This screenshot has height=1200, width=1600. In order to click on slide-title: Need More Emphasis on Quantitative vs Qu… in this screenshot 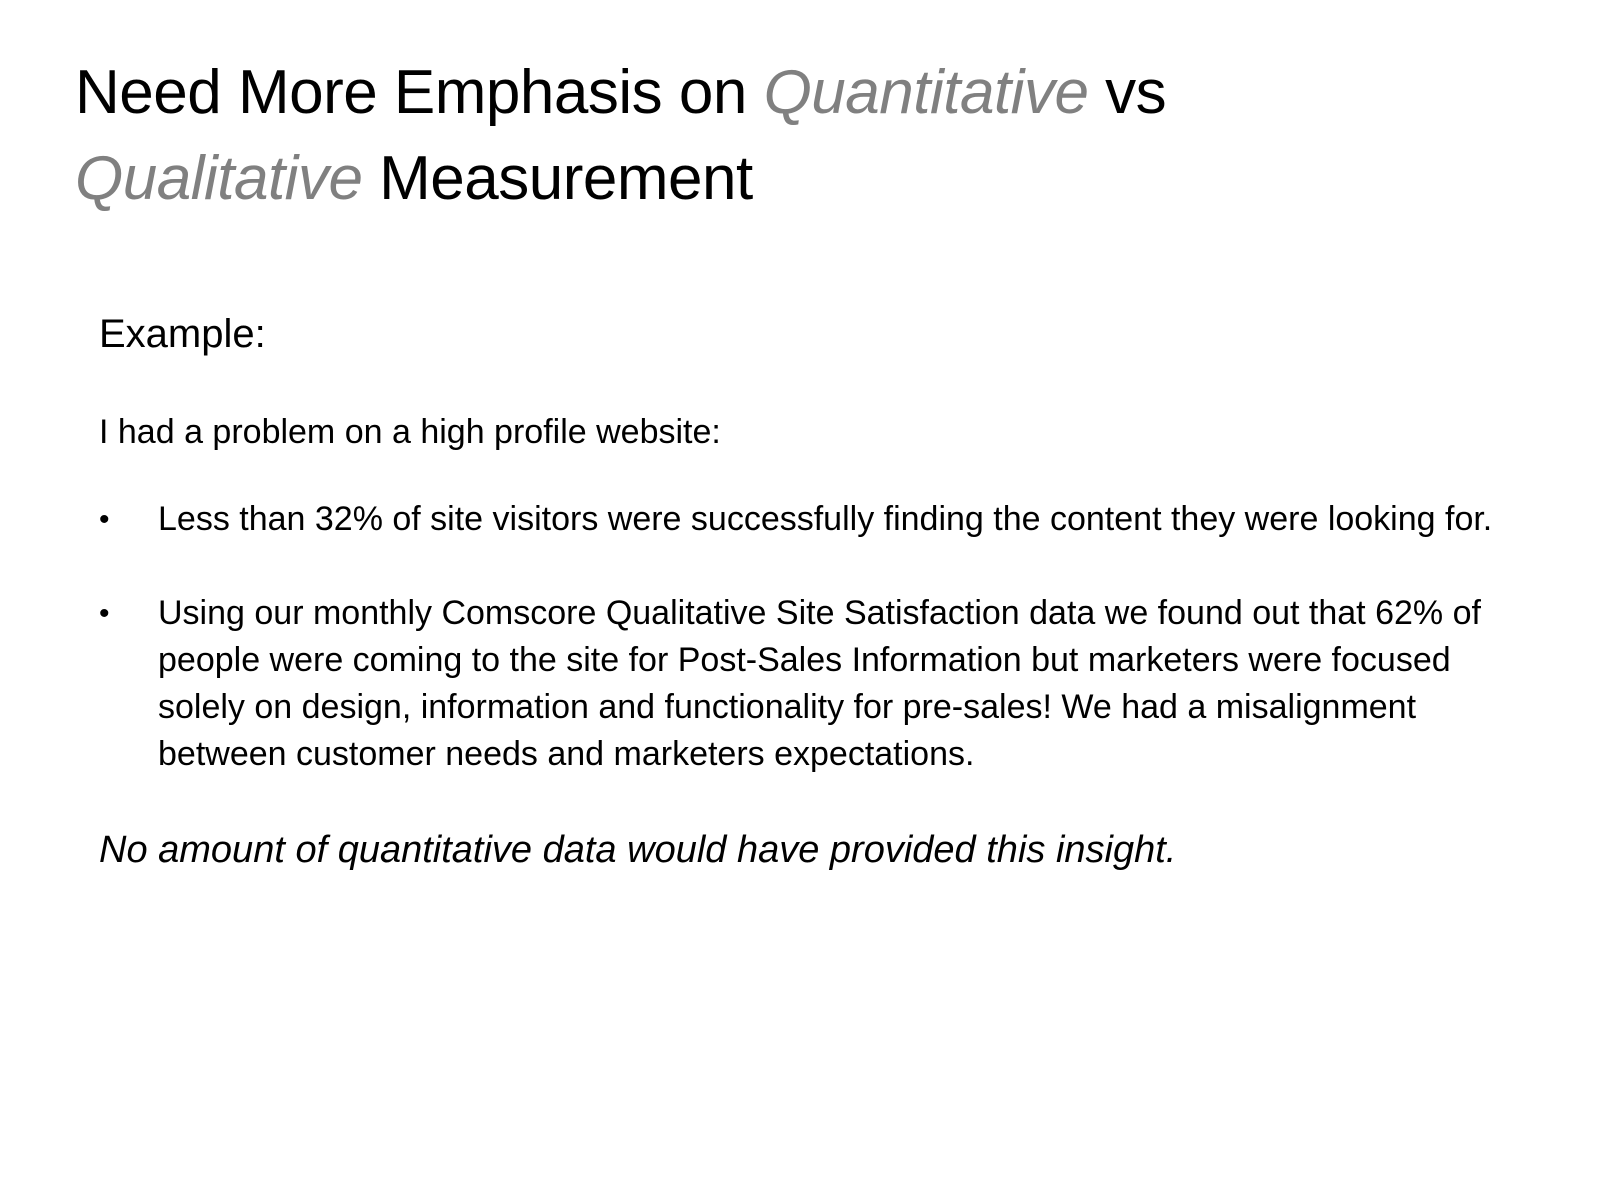, I will do `click(805, 136)`.